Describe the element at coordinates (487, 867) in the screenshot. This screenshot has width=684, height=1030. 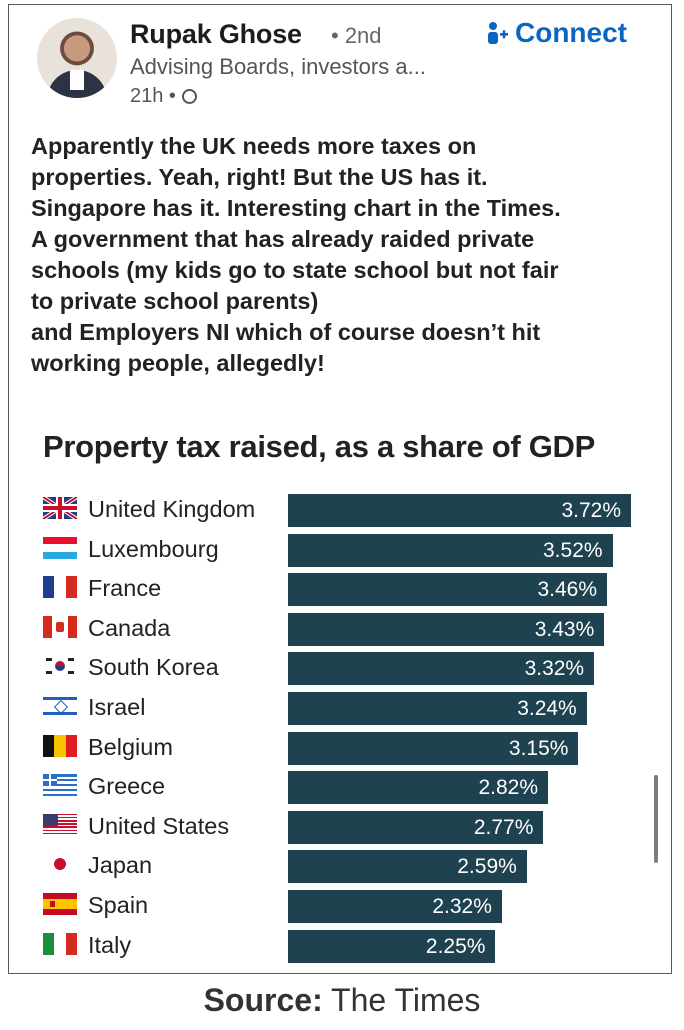
I see `data-label: 2.59%` at that location.